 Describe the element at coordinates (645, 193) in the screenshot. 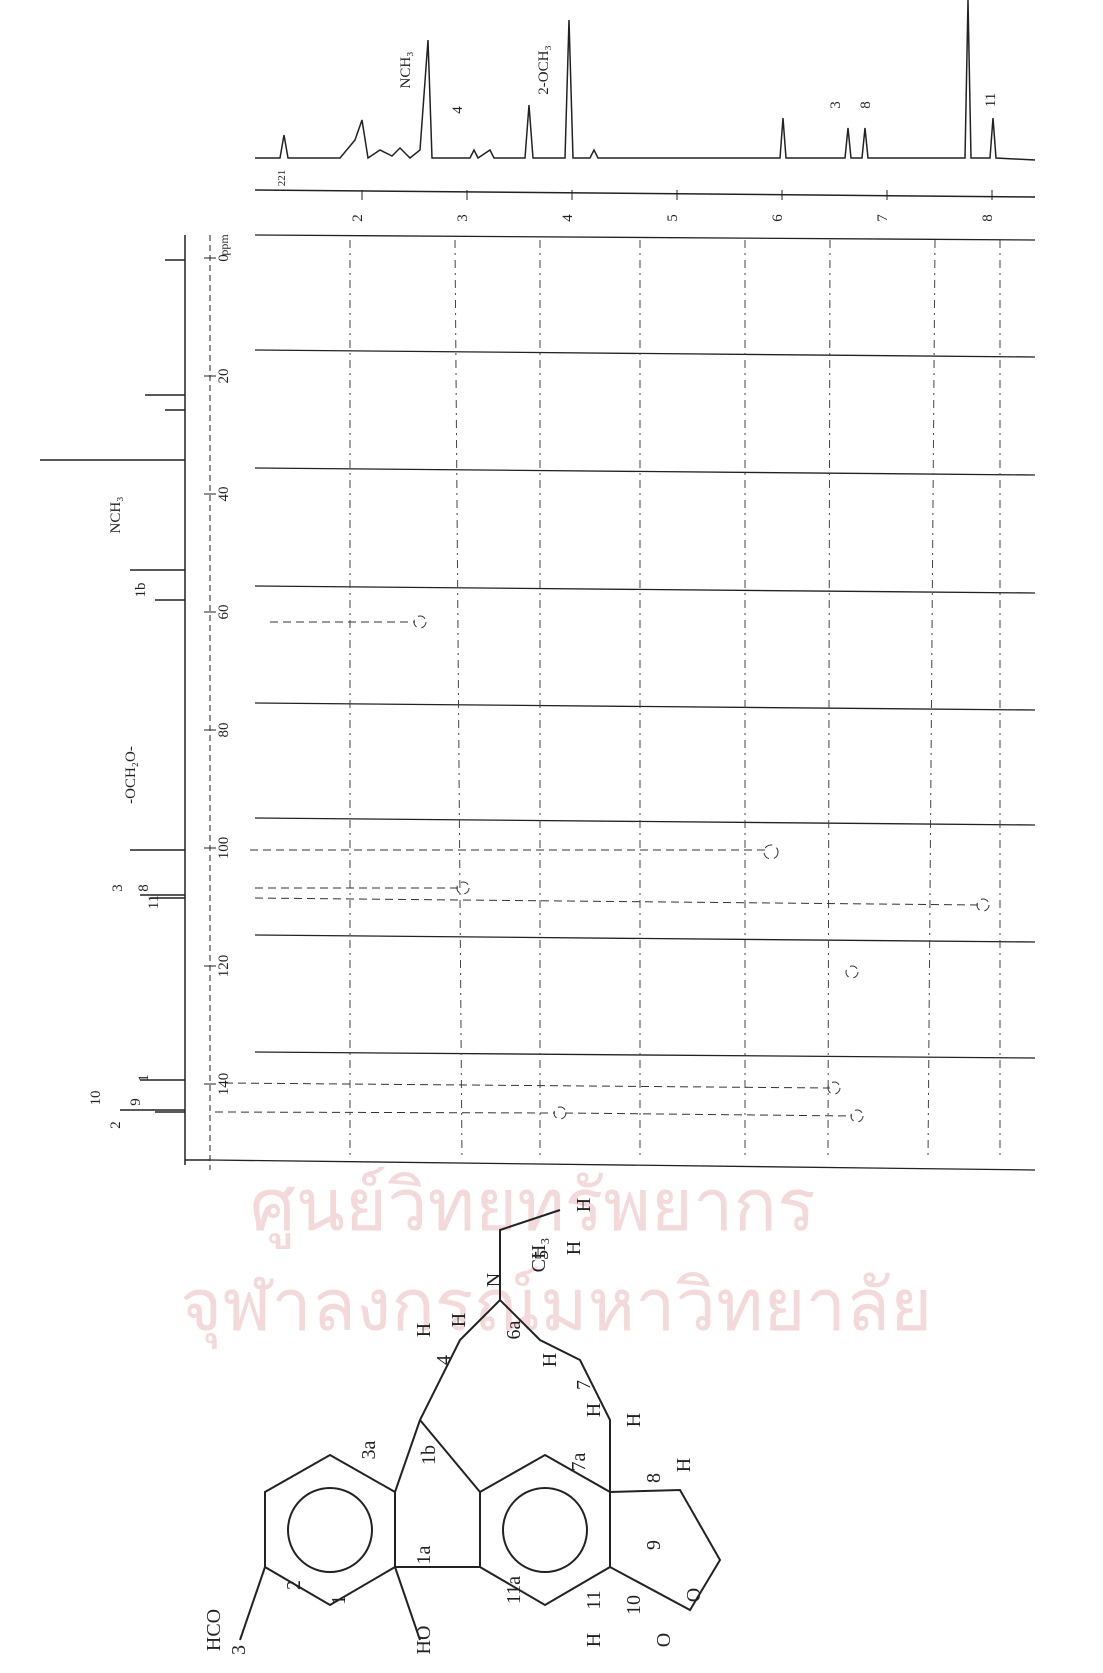

I see `h-axis` at that location.